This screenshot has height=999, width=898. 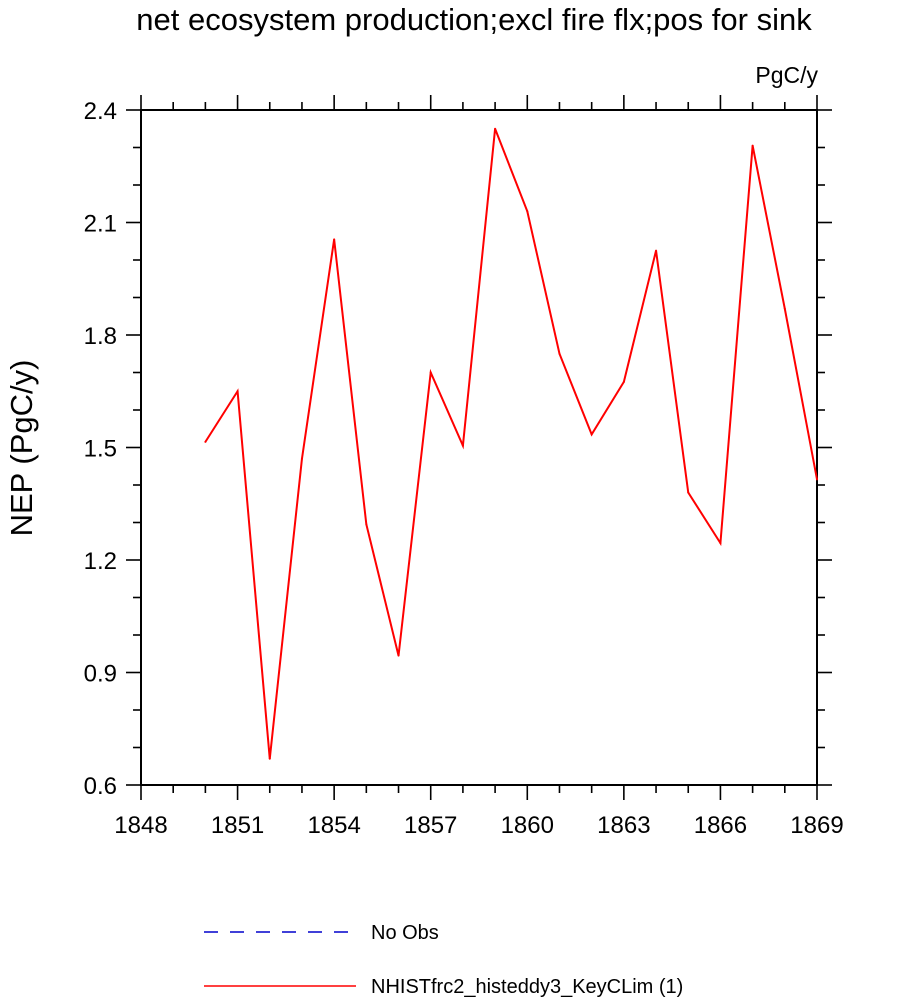 I want to click on y-axis-label: NEP (PgC/y), so click(x=21, y=448).